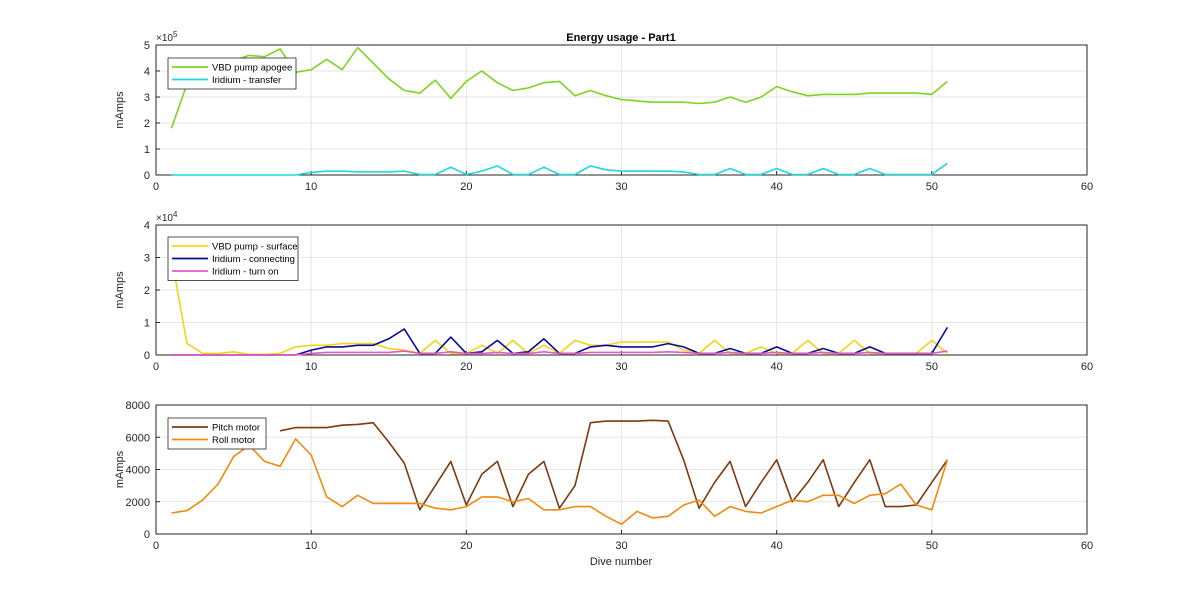  I want to click on series-line-vbd-pump-apogee, so click(559, 87).